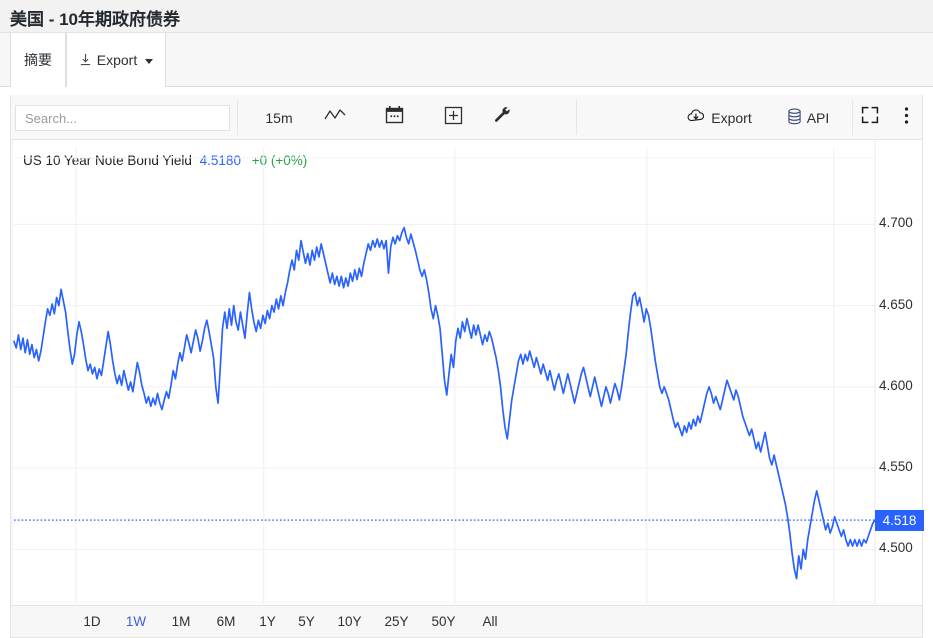  I want to click on calendar-icon, so click(394, 117).